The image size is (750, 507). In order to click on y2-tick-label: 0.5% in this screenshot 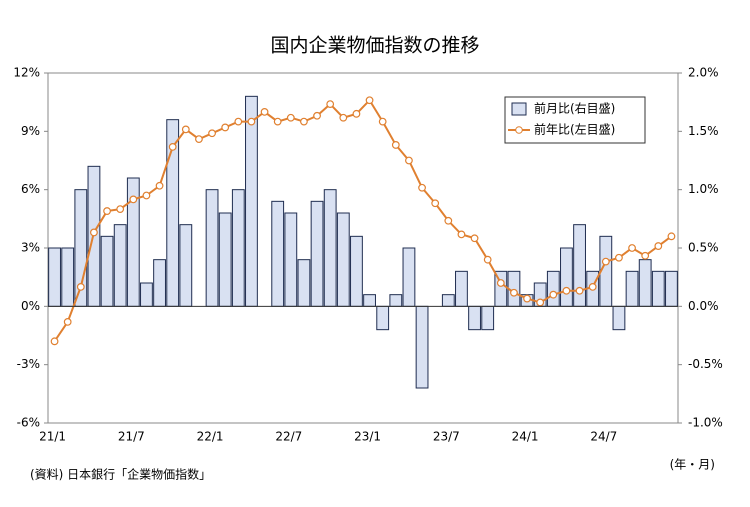, I will do `click(703, 248)`.